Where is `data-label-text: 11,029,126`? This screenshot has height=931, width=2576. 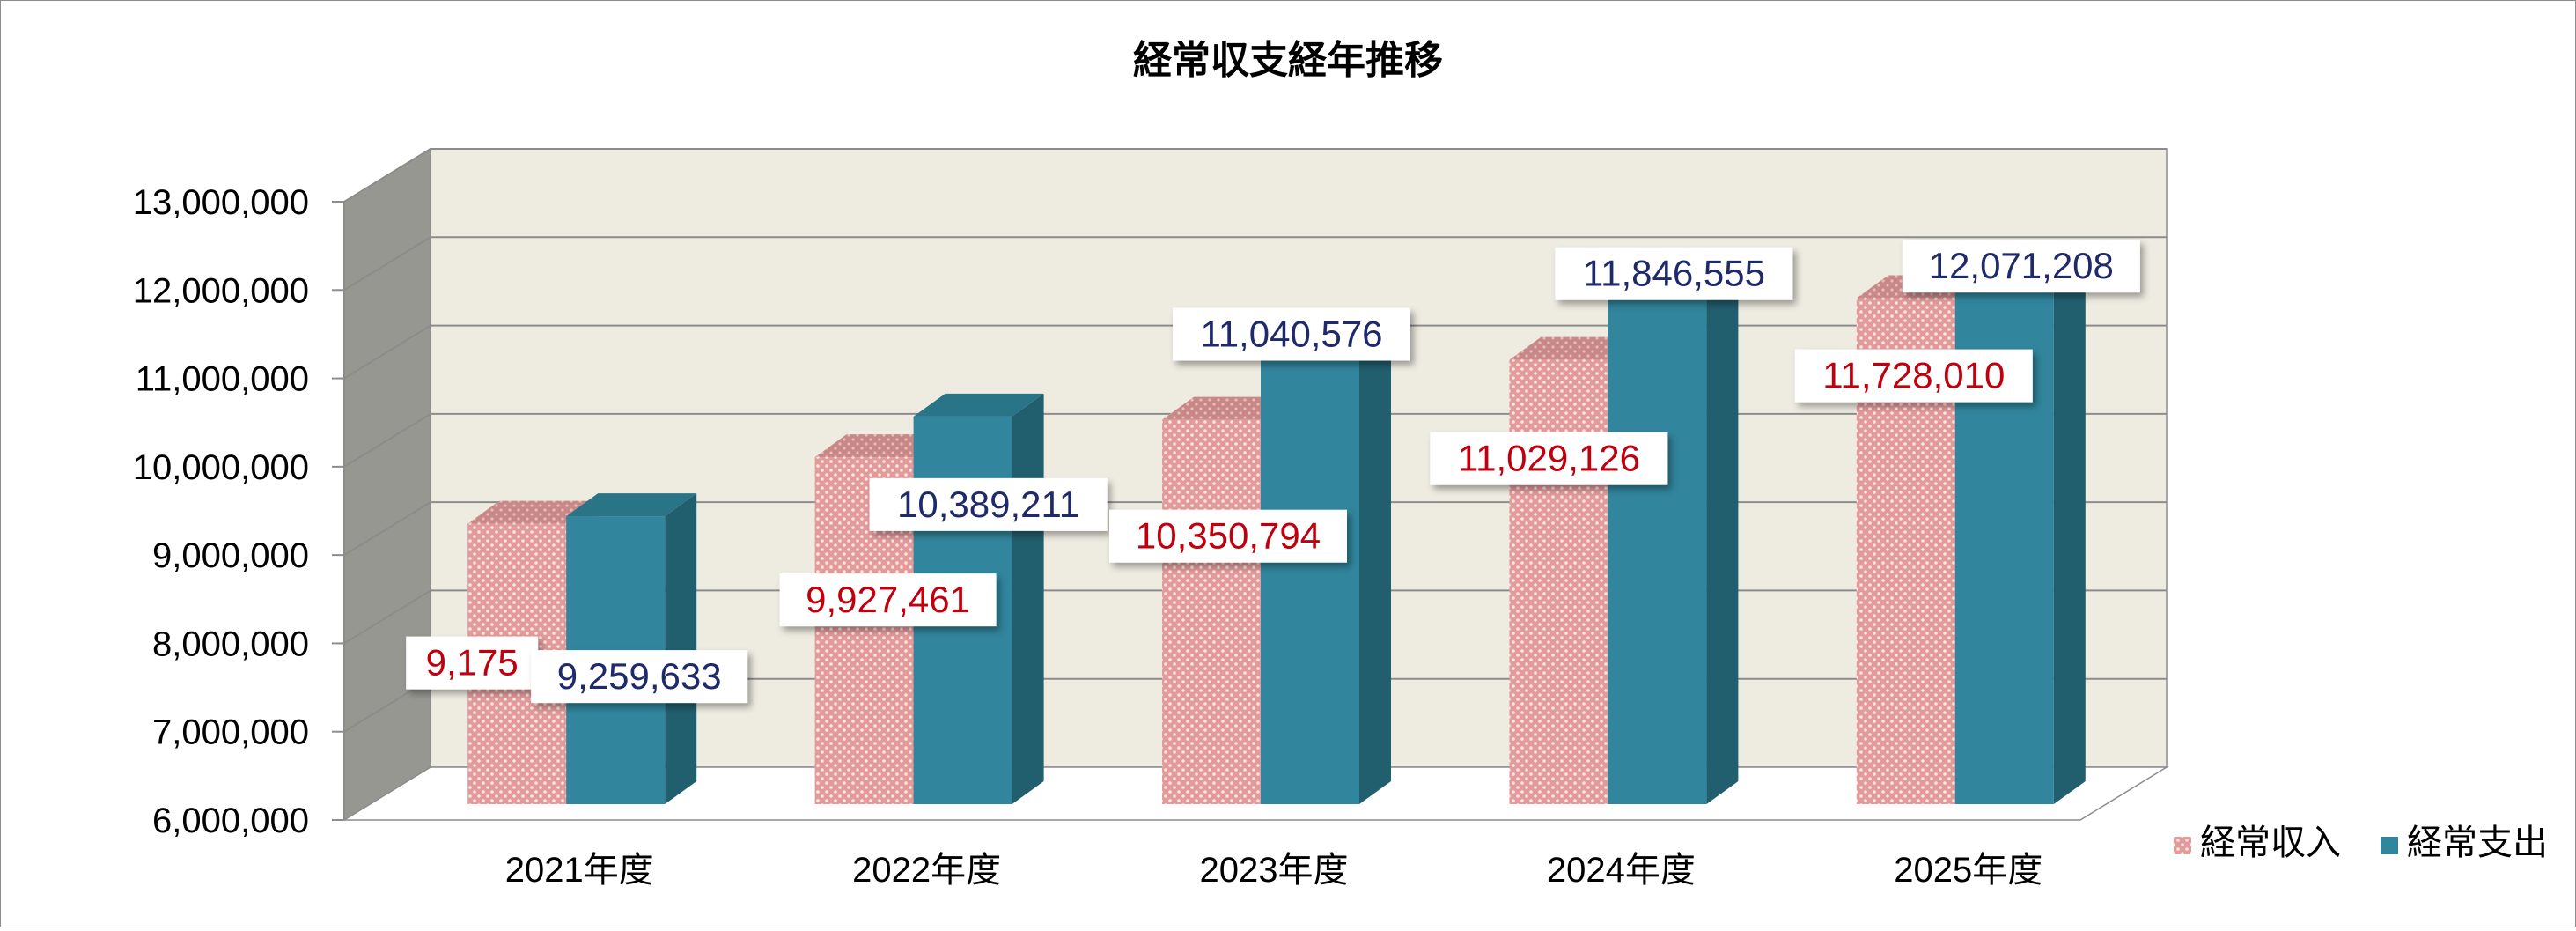 data-label-text: 11,029,126 is located at coordinates (1549, 458).